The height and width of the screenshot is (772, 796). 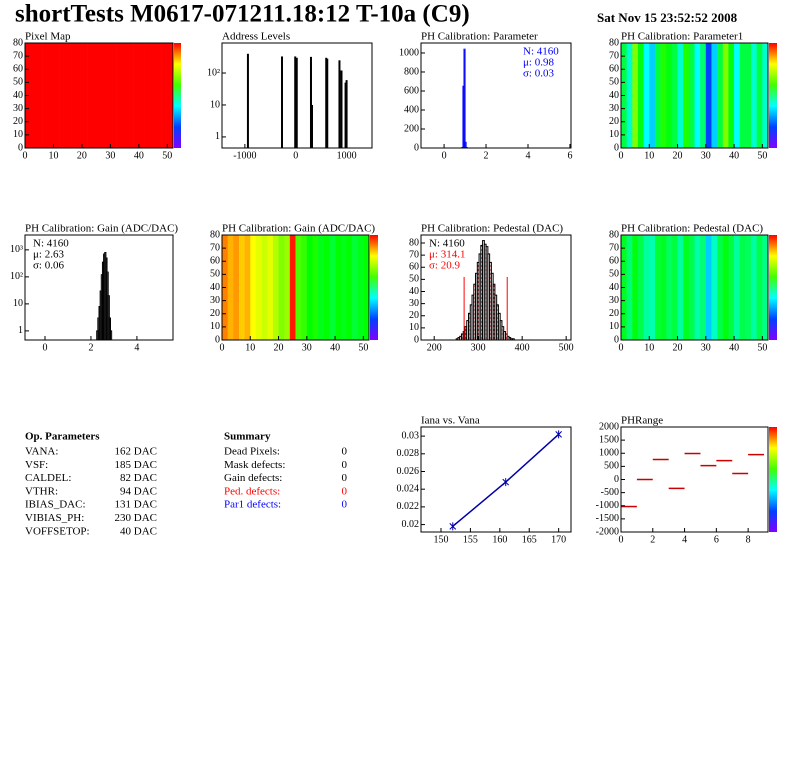 What do you see at coordinates (51, 244) in the screenshot?
I see `stats-line: N: 4160` at bounding box center [51, 244].